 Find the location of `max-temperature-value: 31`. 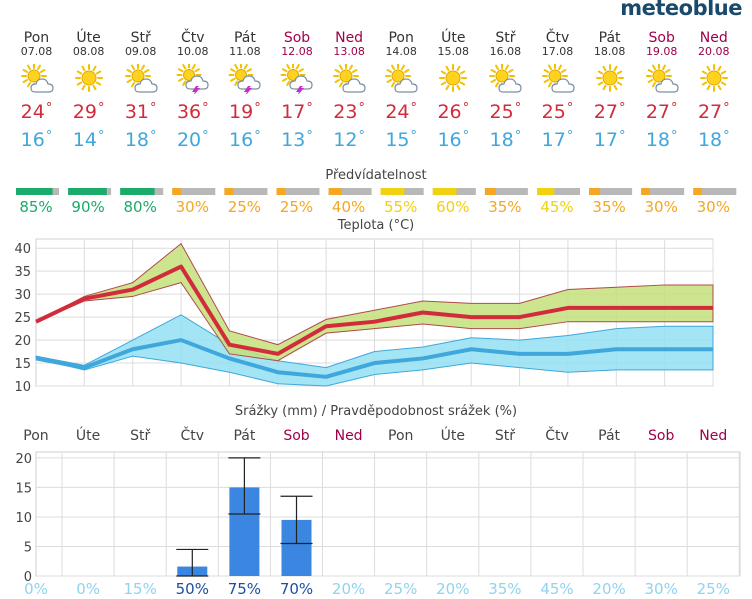

max-temperature-value: 31 is located at coordinates (137, 112).